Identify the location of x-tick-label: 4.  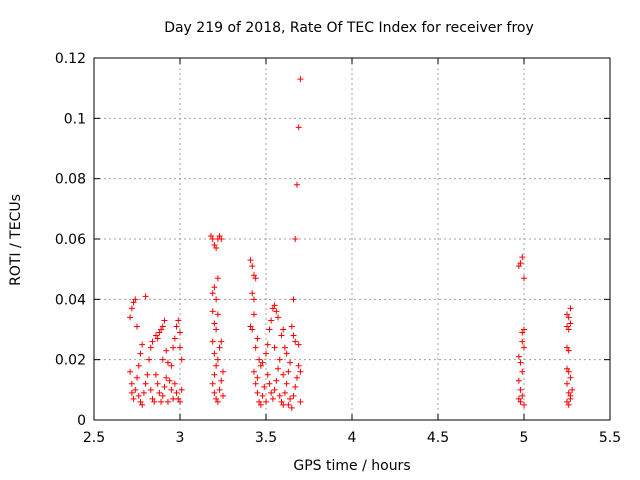
(352, 438).